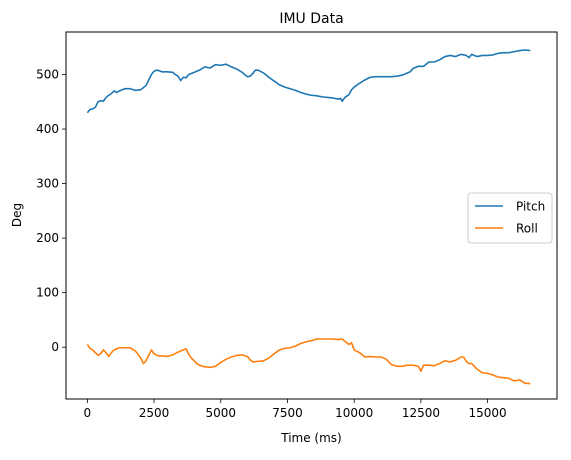 This screenshot has width=571, height=460. Describe the element at coordinates (311, 438) in the screenshot. I see `x-axis-label: Time (ms)` at that location.